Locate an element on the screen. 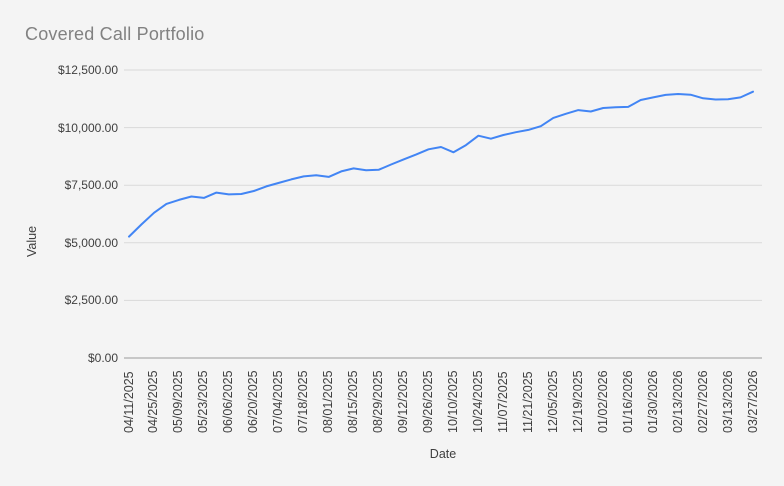 The image size is (784, 486). y-axis-tick-label: $5,000.00 is located at coordinates (91, 242).